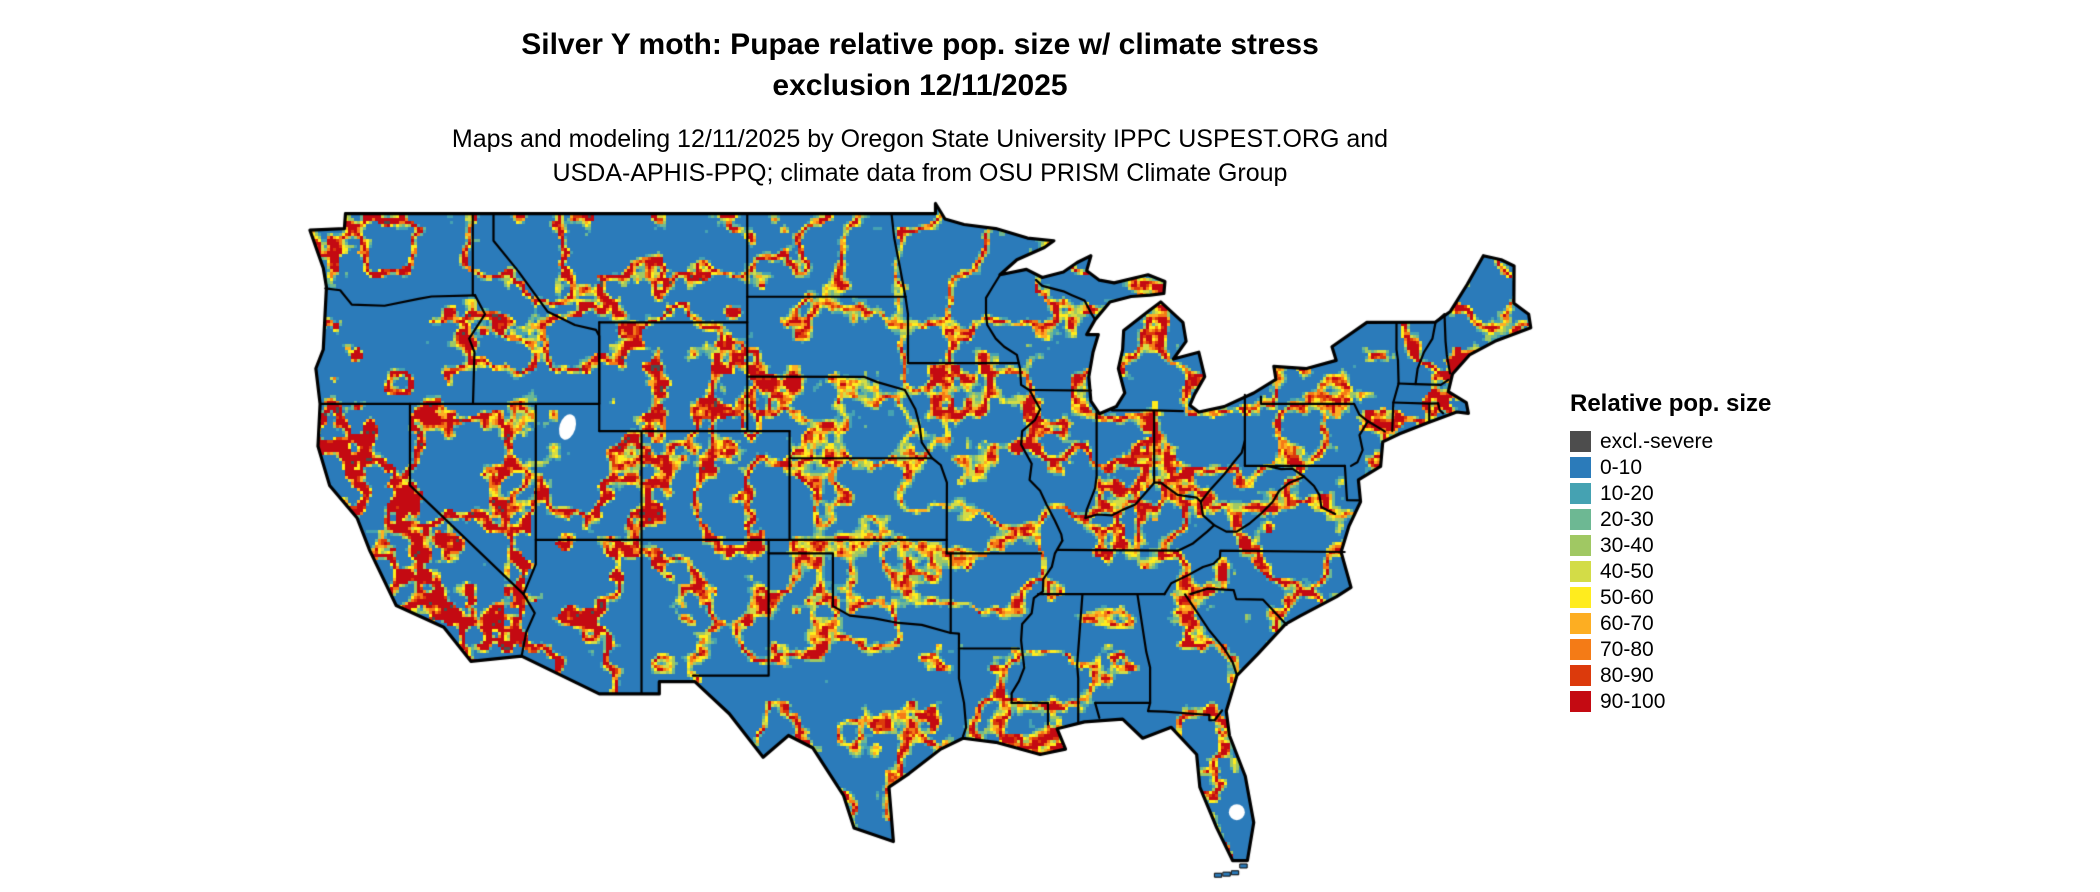 The width and height of the screenshot is (2100, 892). What do you see at coordinates (1670, 623) in the screenshot?
I see `legend-item: 60-70` at bounding box center [1670, 623].